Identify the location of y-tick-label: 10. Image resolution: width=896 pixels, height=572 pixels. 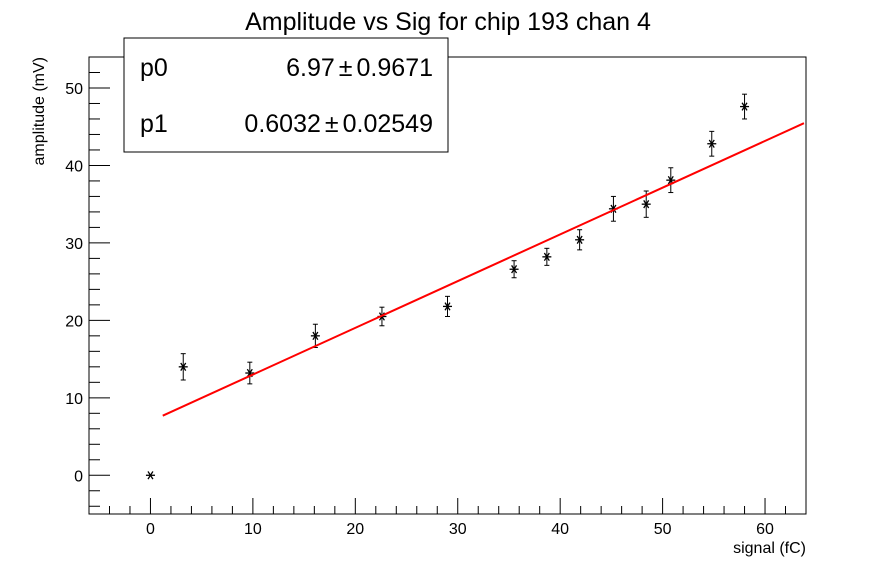
(74, 399).